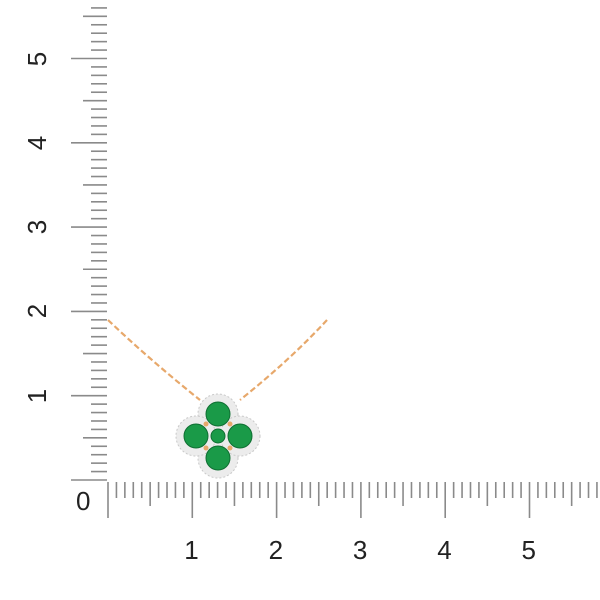 The image size is (600, 600). What do you see at coordinates (240, 436) in the screenshot?
I see `emerald-right` at bounding box center [240, 436].